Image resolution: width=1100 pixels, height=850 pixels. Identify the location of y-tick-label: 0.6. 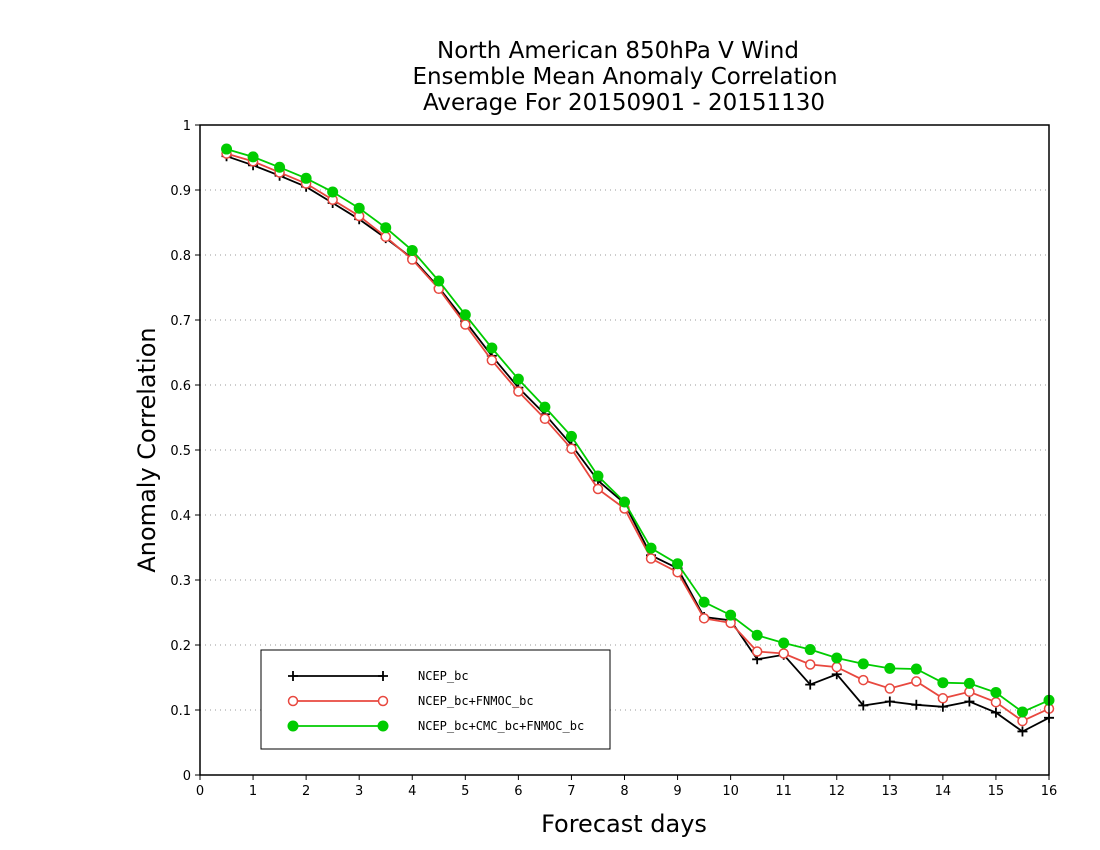
(180, 386).